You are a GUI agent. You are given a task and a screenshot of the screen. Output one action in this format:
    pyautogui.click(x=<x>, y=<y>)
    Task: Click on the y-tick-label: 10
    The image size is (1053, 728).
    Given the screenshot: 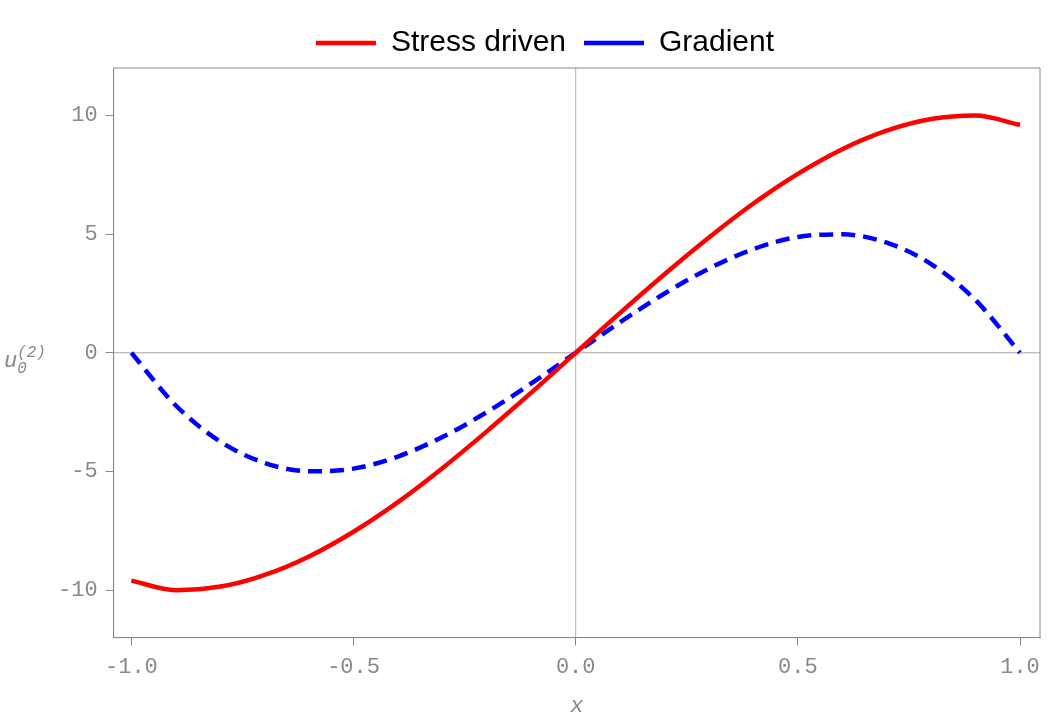 What is the action you would take?
    pyautogui.click(x=84, y=116)
    